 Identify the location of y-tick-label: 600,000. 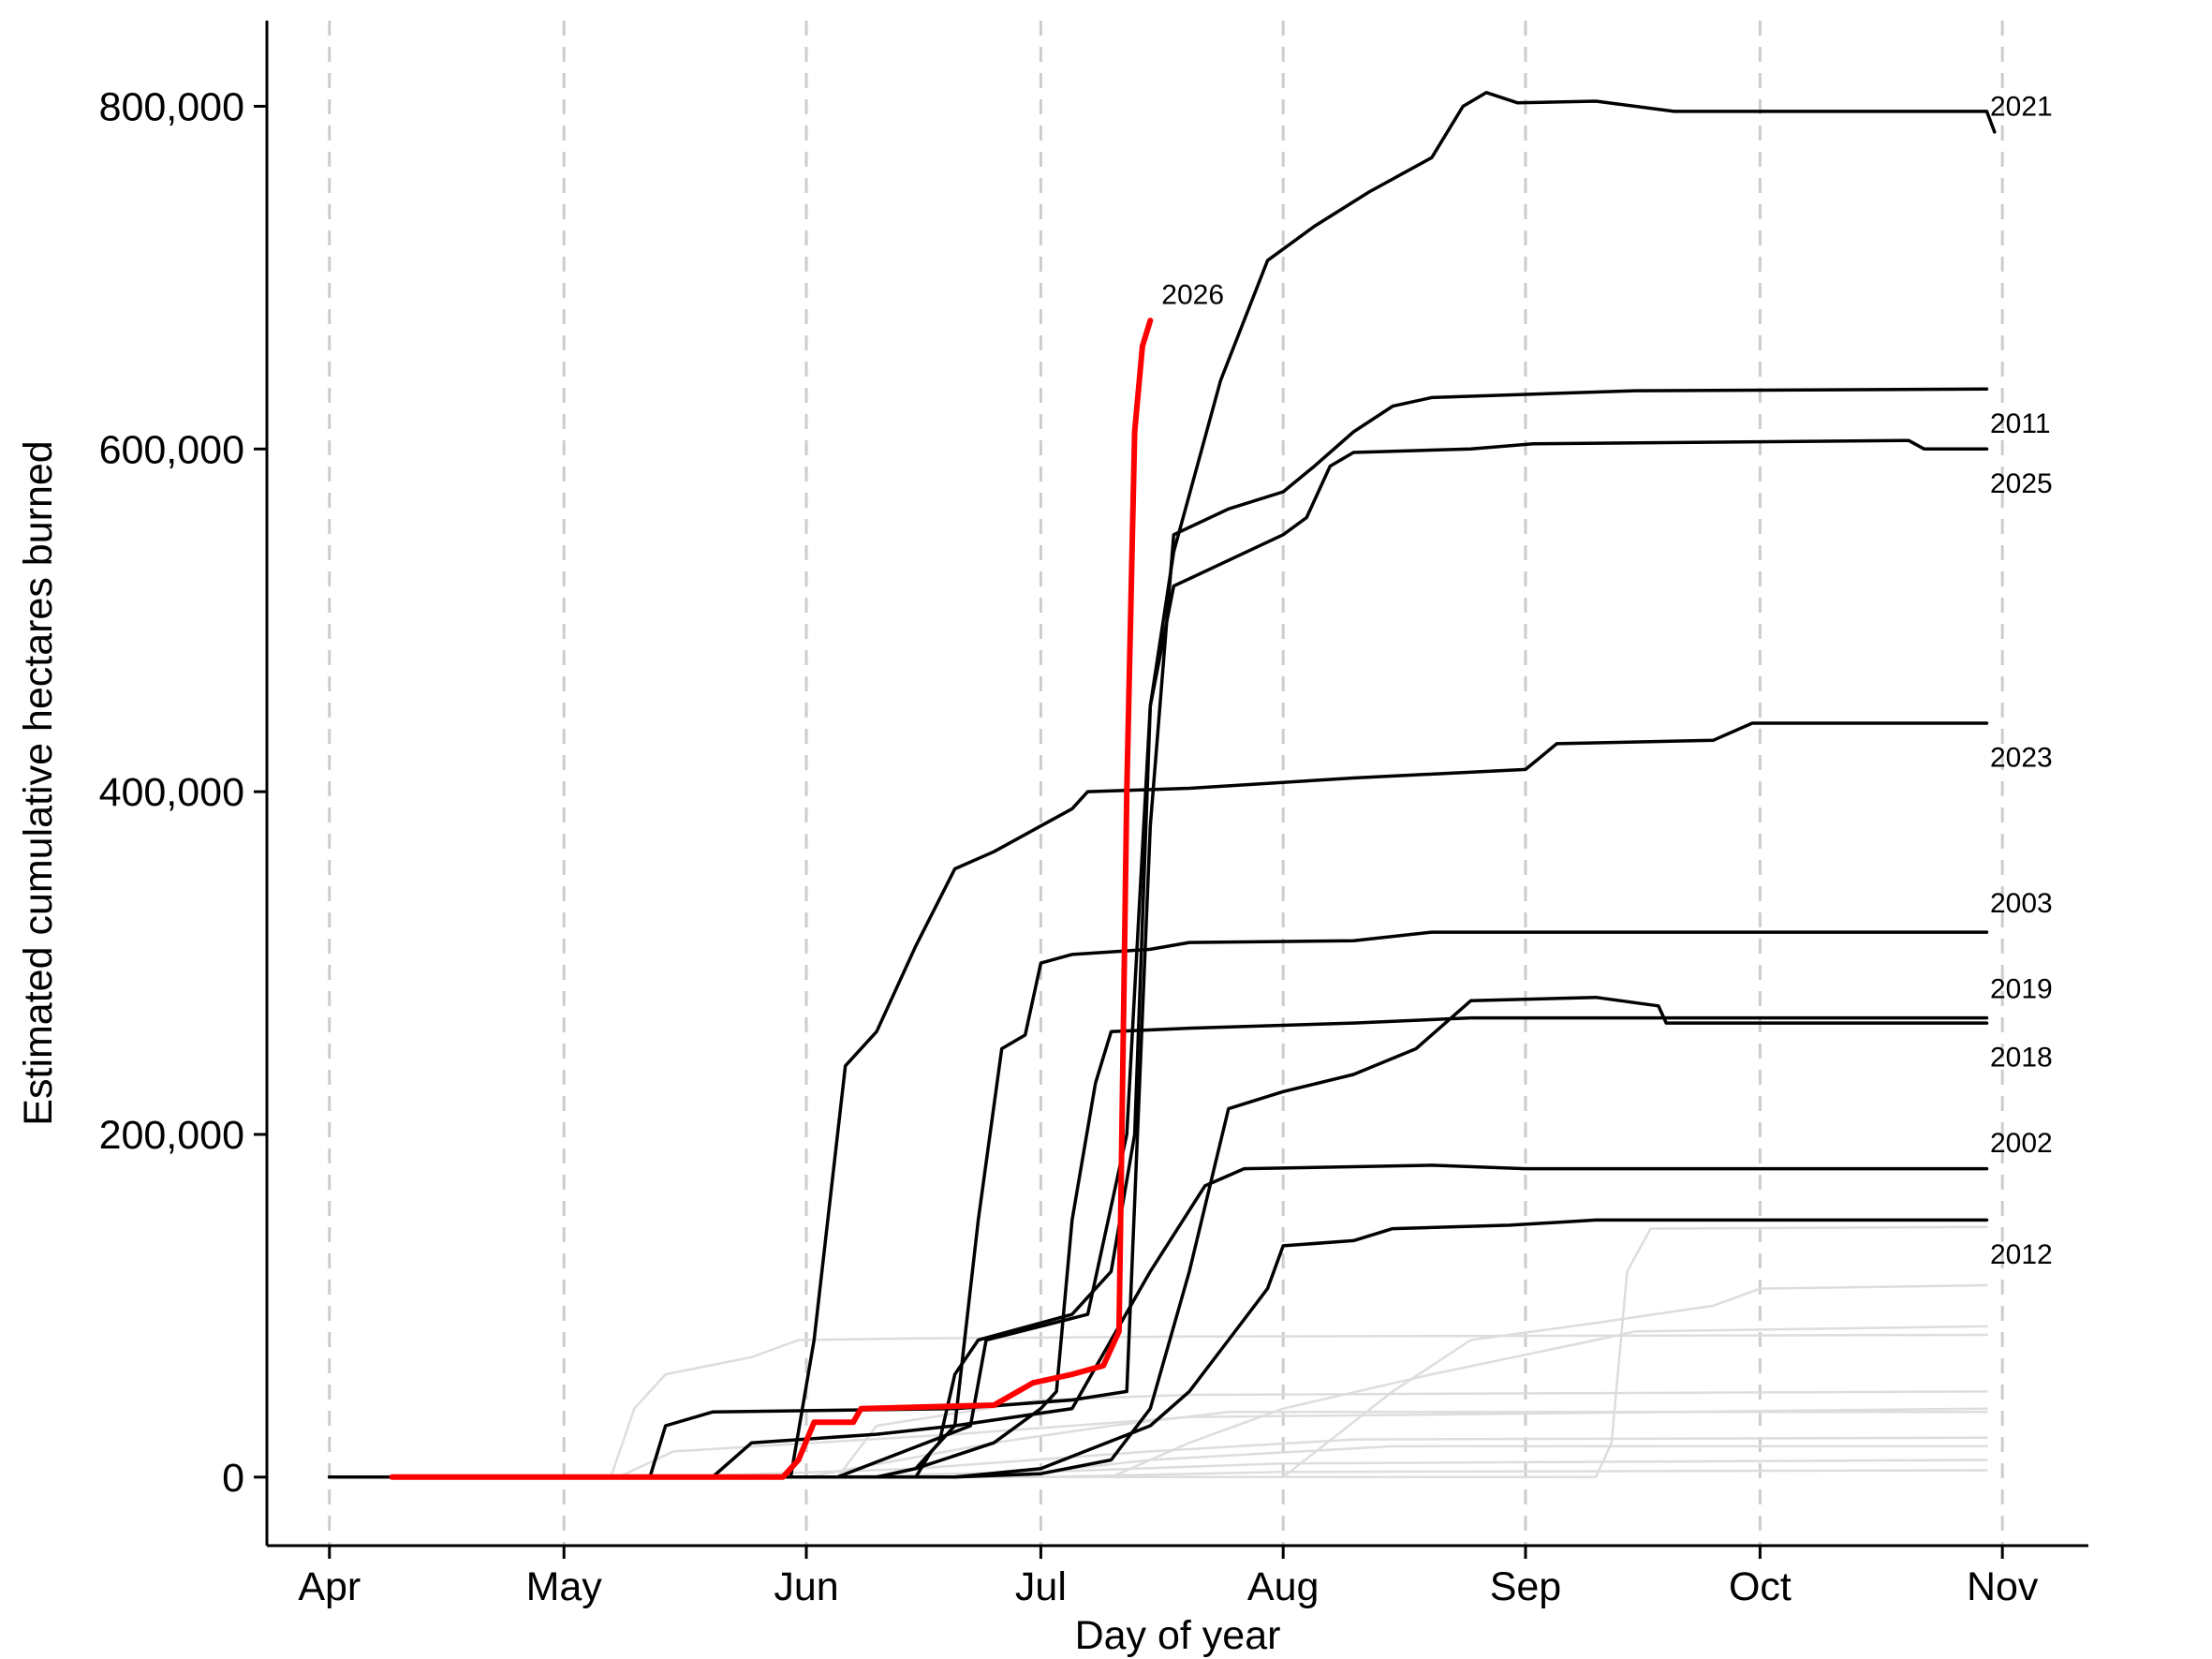
(171, 450).